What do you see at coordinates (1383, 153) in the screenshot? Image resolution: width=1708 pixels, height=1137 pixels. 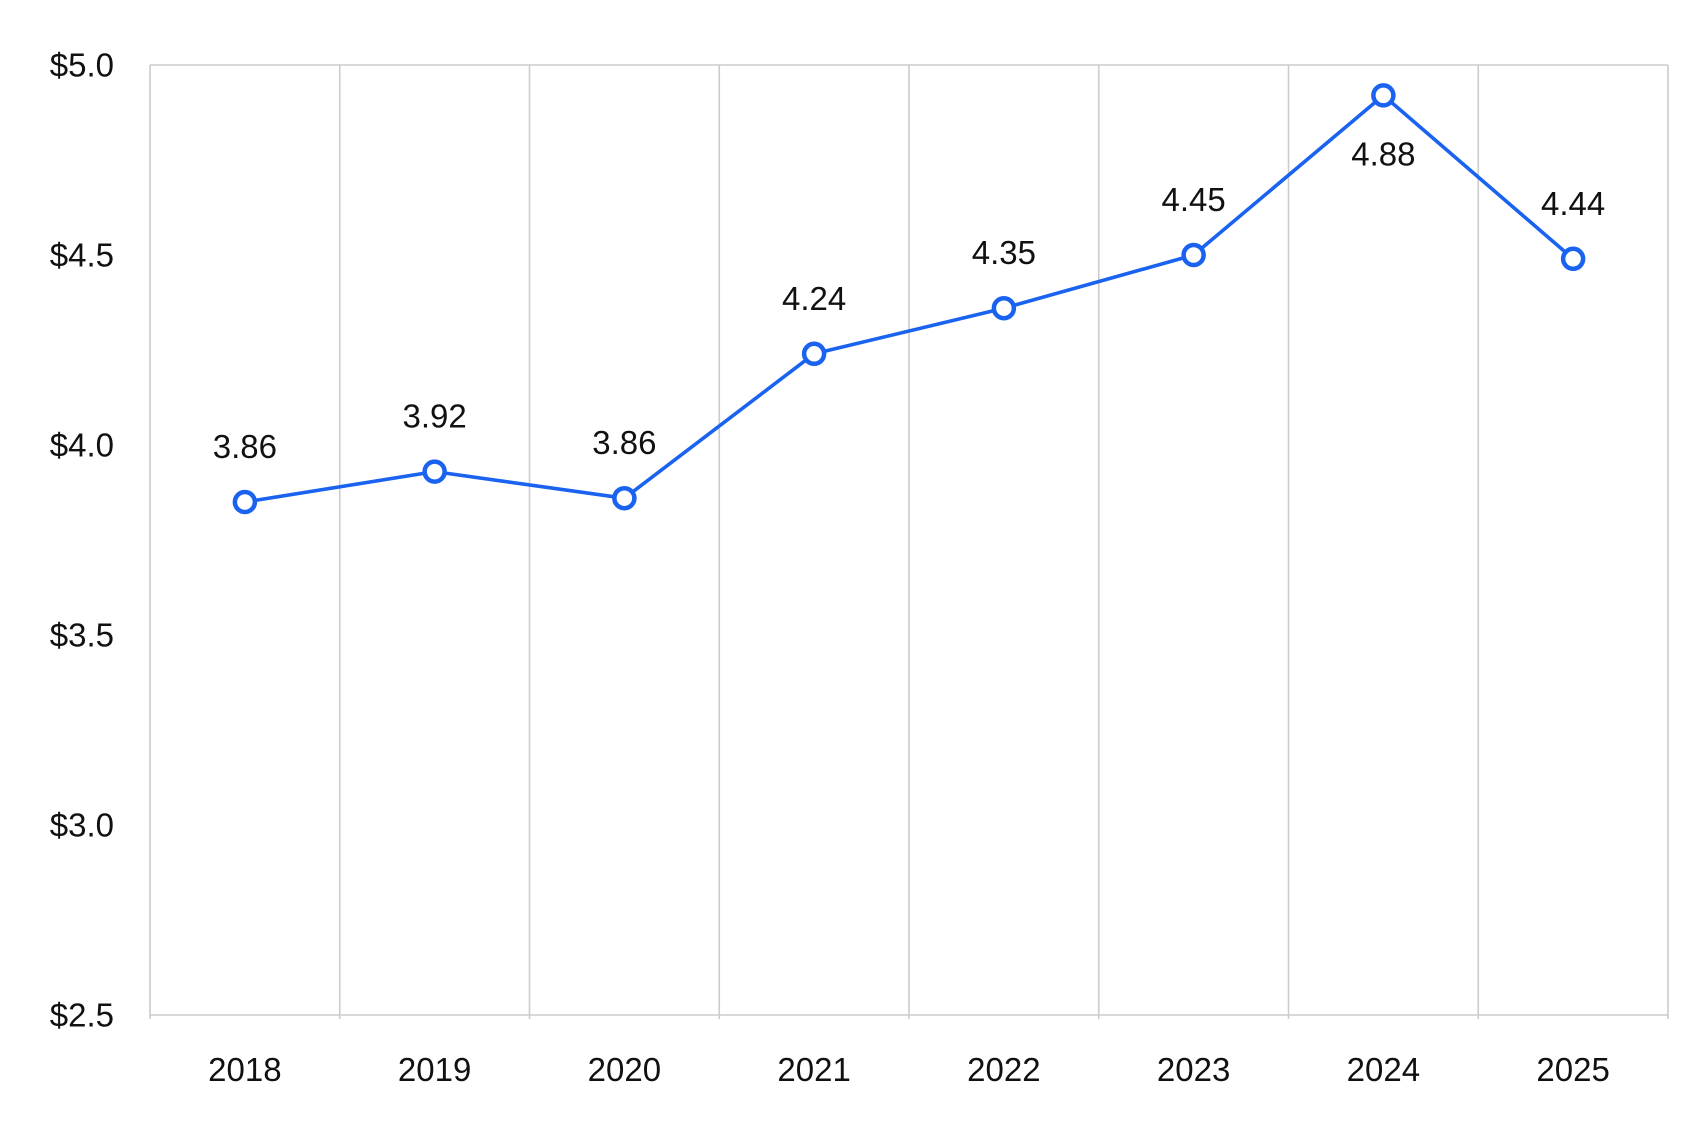 I see `data-label: 4.88` at bounding box center [1383, 153].